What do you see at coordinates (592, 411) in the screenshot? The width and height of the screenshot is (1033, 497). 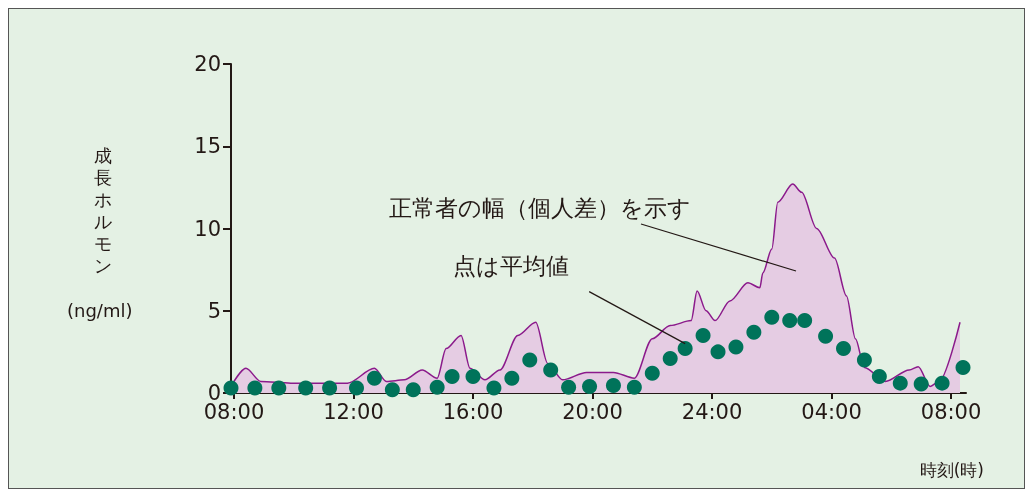 I see `x-tick-label: 20:00` at bounding box center [592, 411].